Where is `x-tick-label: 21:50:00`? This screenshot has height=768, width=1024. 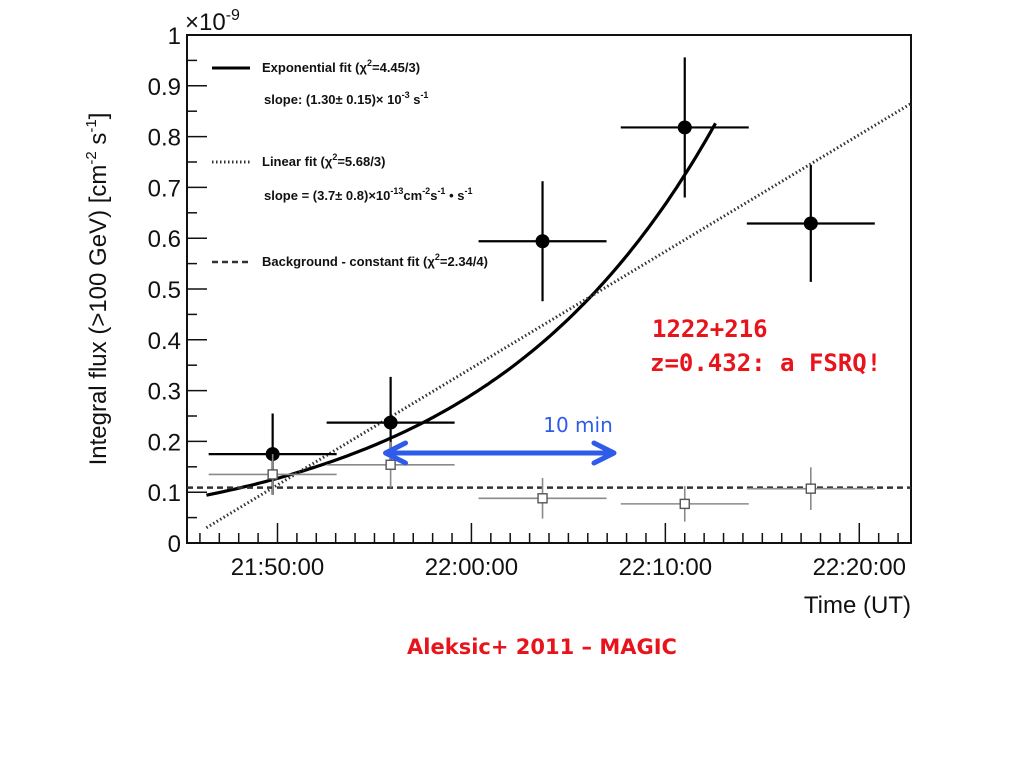
x-tick-label: 21:50:00 is located at coordinates (277, 567).